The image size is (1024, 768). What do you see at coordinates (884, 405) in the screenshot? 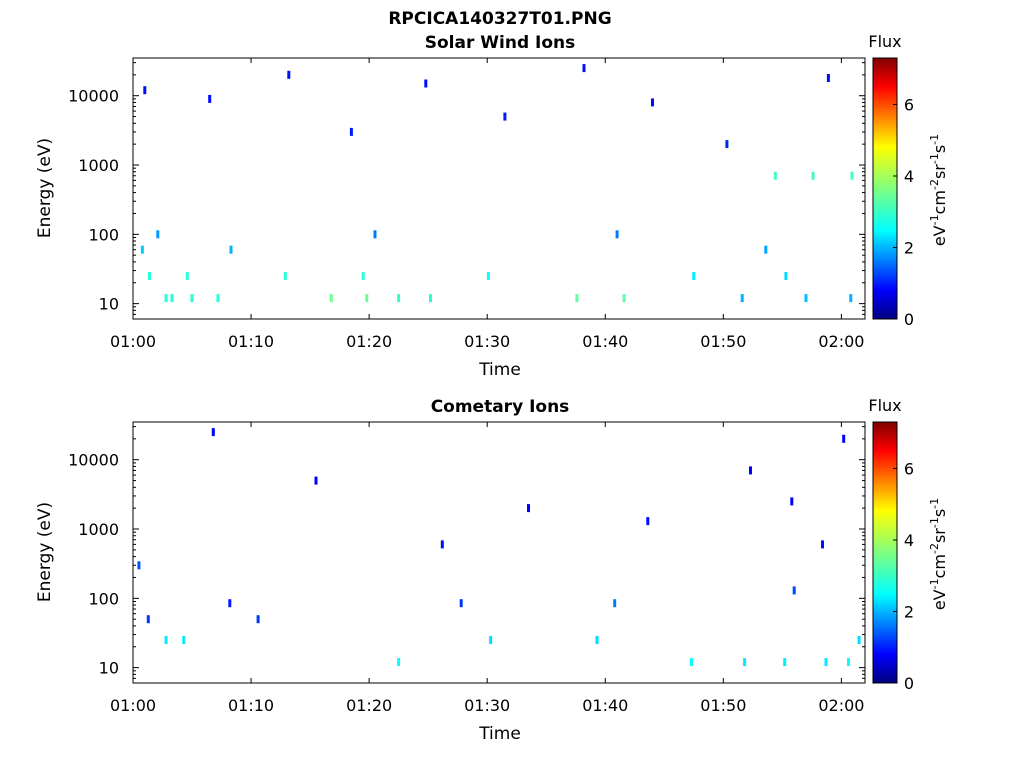
I see `colorbar-title: Flux` at bounding box center [884, 405].